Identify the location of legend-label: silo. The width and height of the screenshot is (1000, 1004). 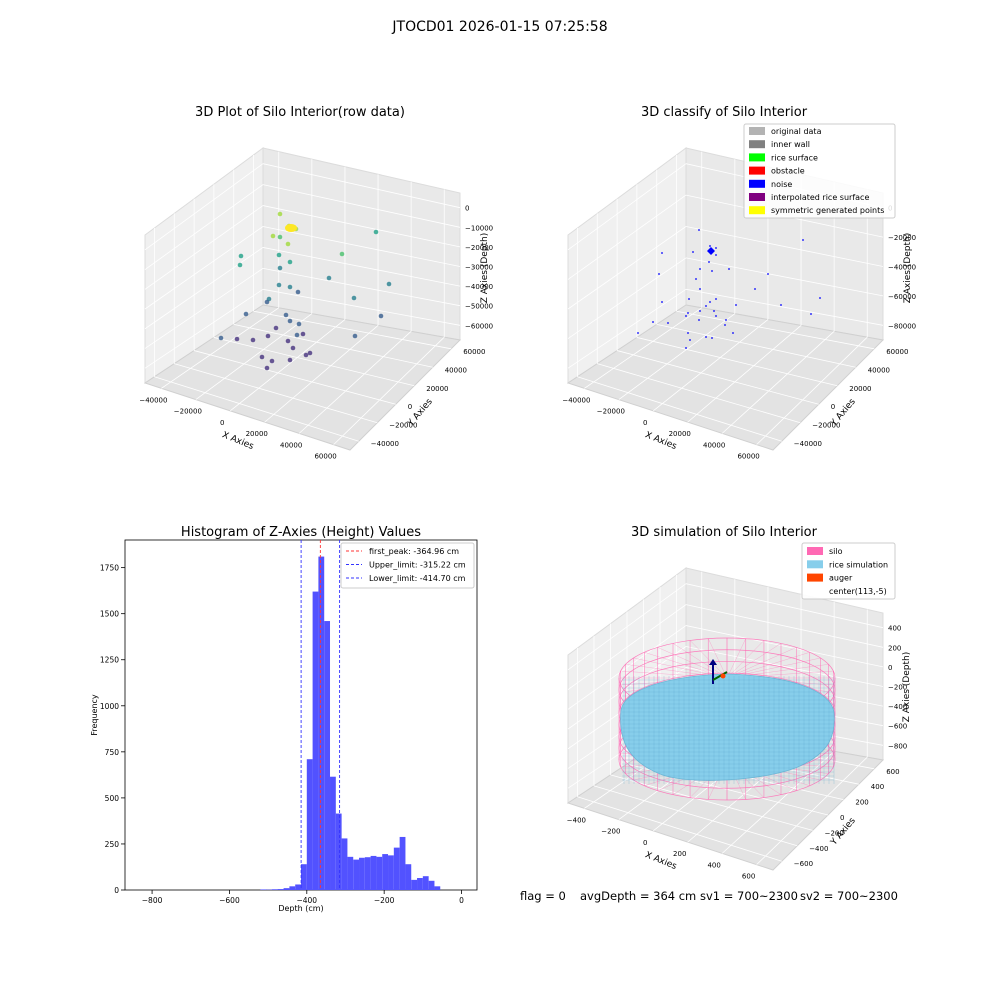
(836, 551).